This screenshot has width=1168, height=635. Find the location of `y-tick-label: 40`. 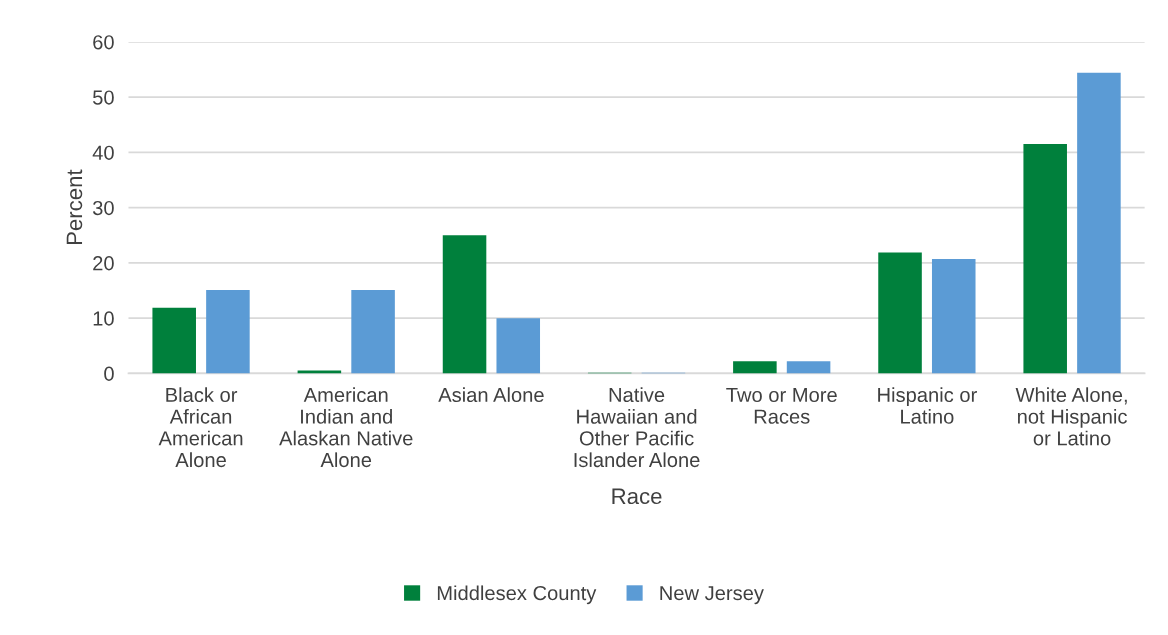

y-tick-label: 40 is located at coordinates (103, 152).